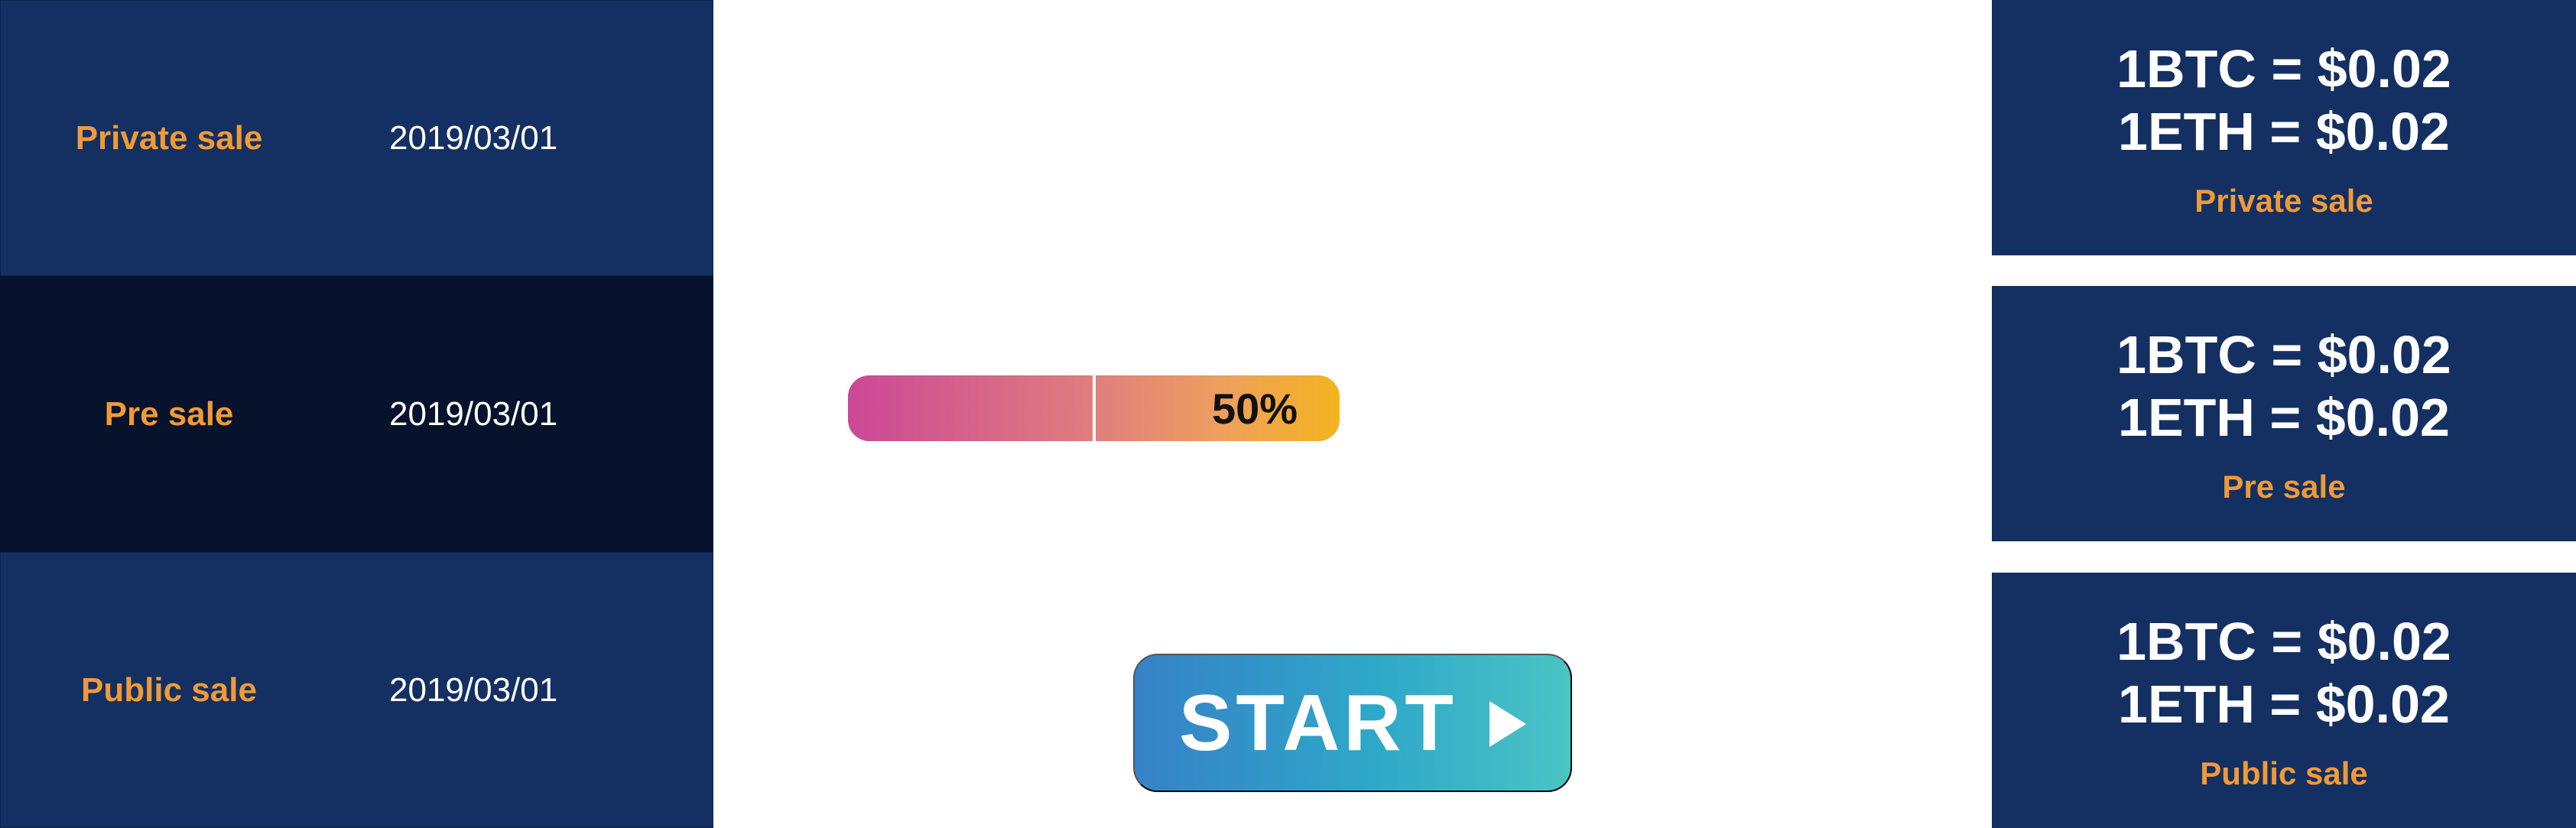 The image size is (2576, 828). I want to click on schedule-label: Pre sale, so click(169, 414).